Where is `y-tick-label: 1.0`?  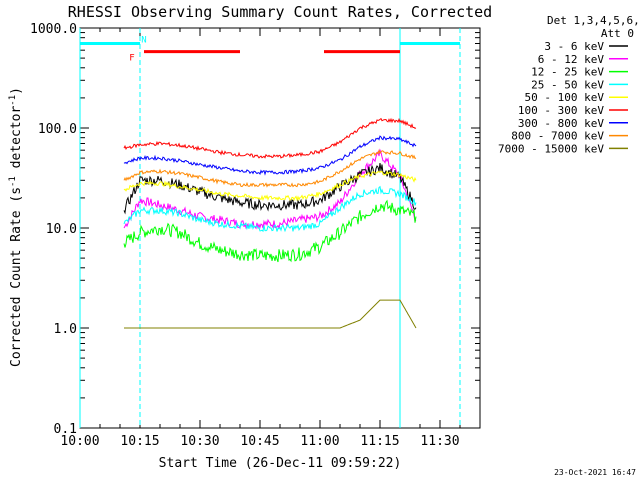 y-tick-label: 1.0 is located at coordinates (65, 329).